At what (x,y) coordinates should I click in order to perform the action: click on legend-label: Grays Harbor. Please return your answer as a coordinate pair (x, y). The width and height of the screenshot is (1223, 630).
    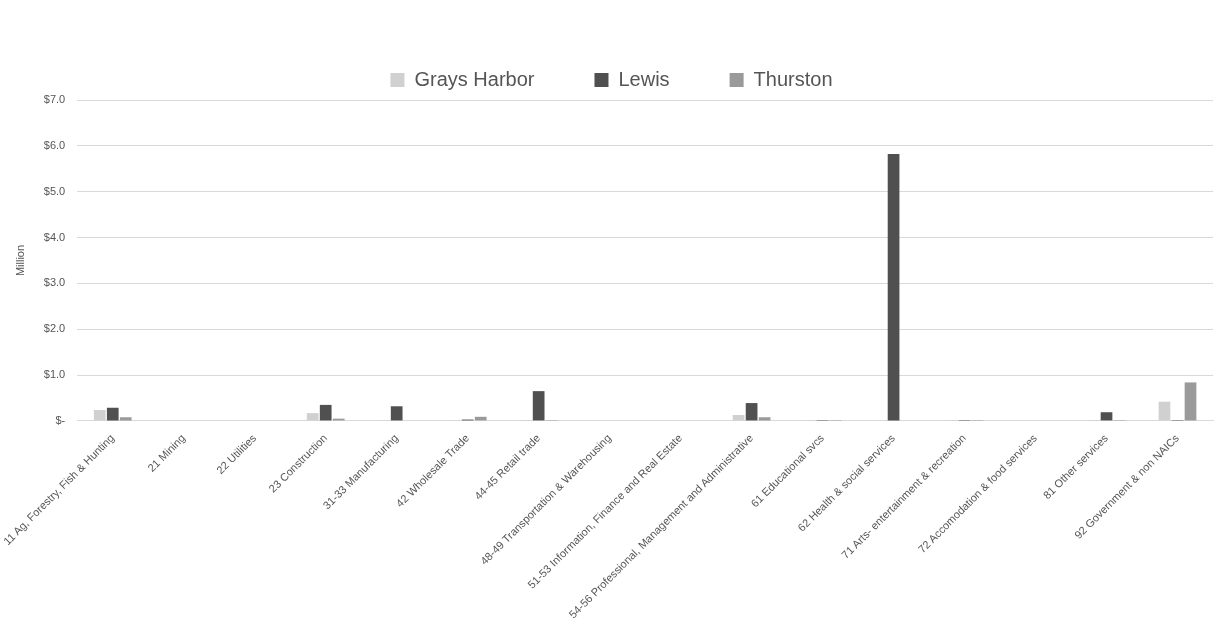
    Looking at the image, I should click on (474, 78).